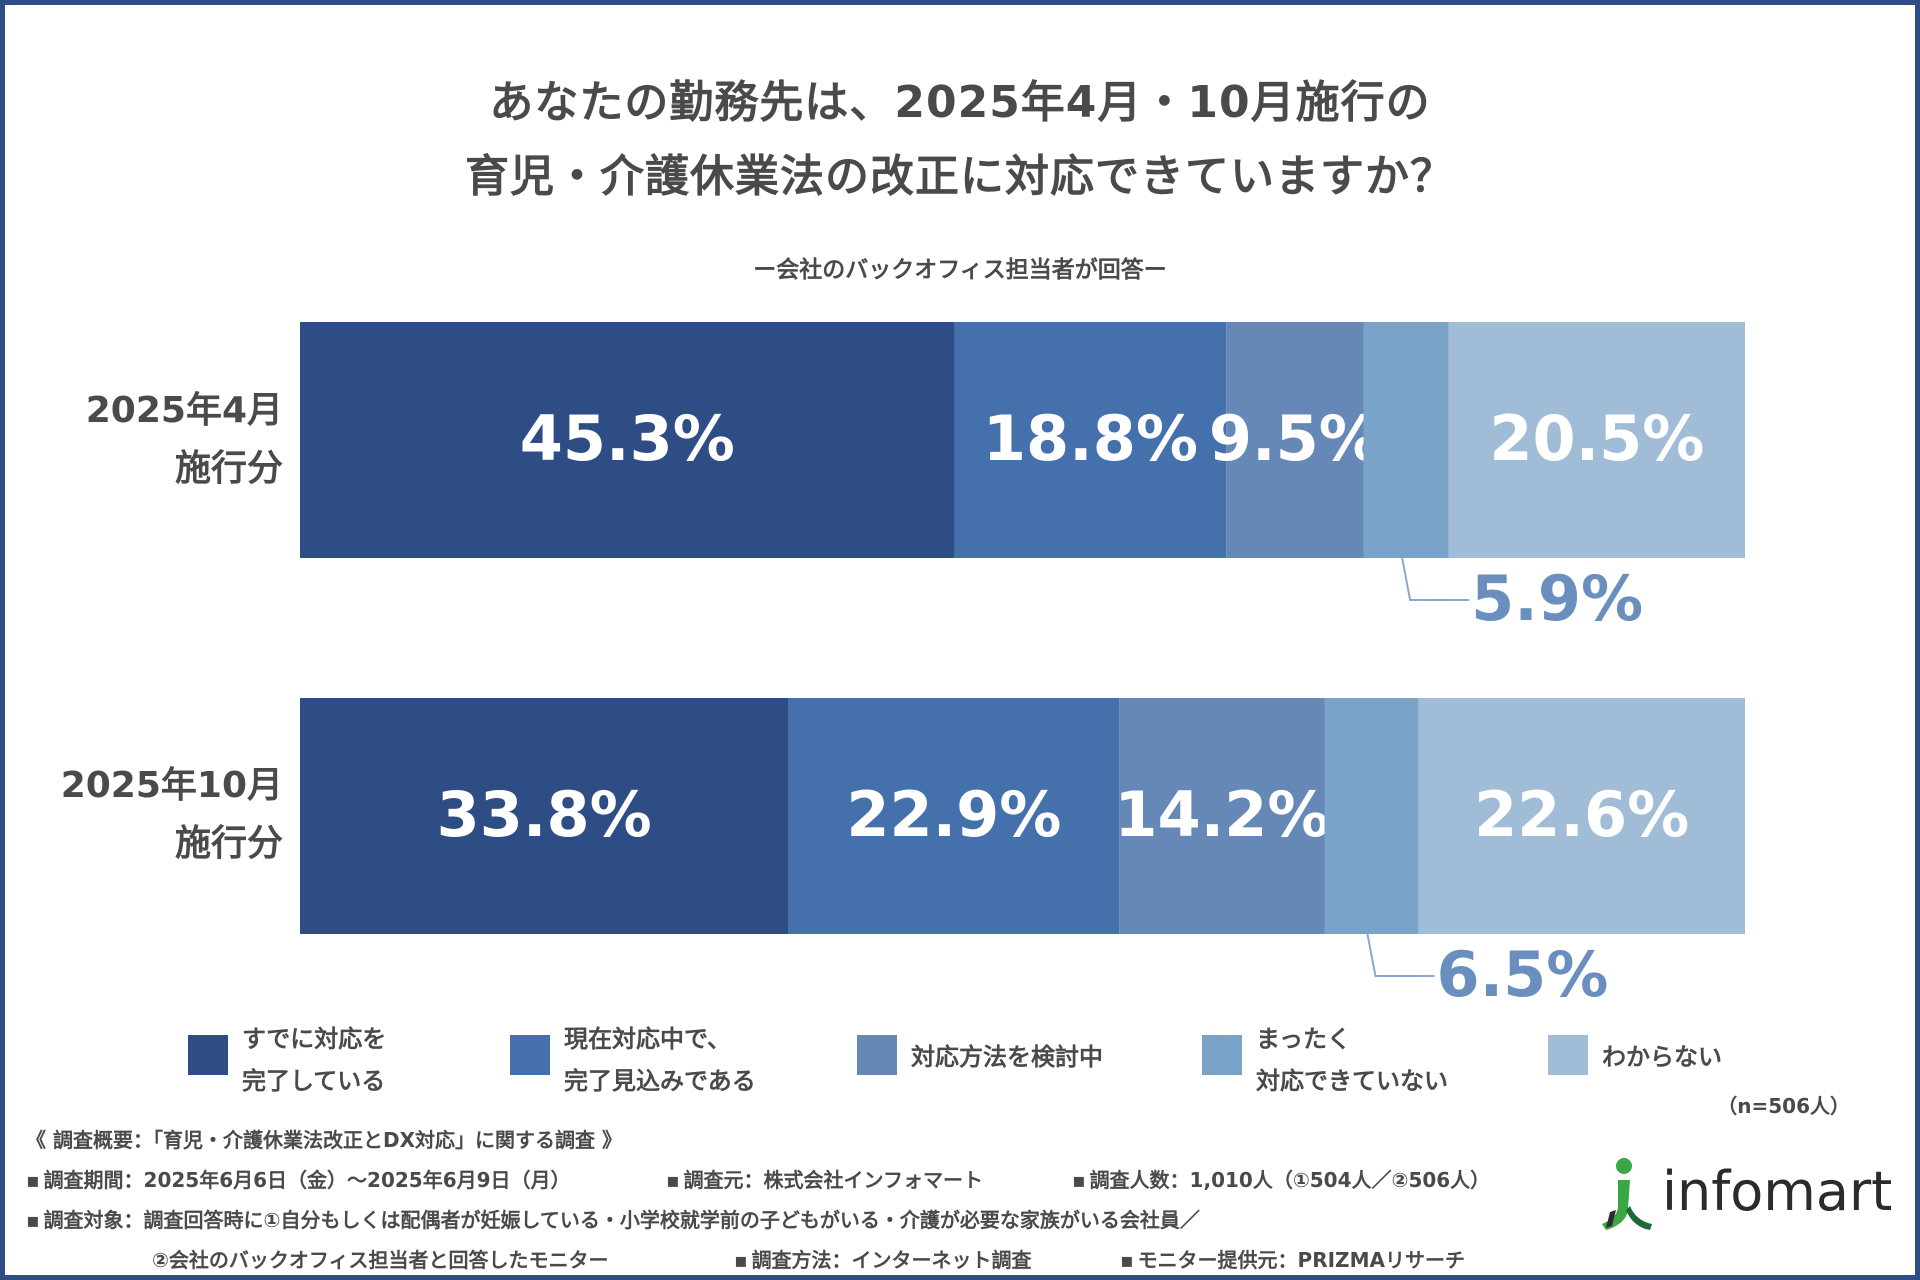  I want to click on bar-segment-r0-s1, so click(1090, 440).